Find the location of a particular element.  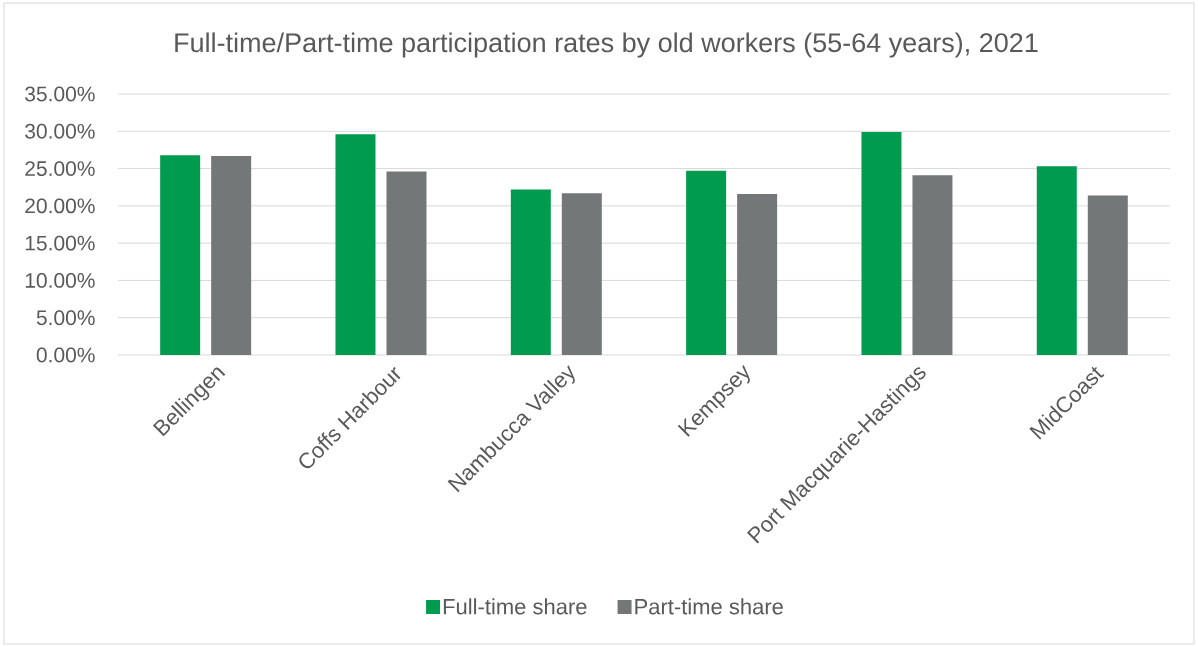

y-tick-label: 20.00% is located at coordinates (60, 206).